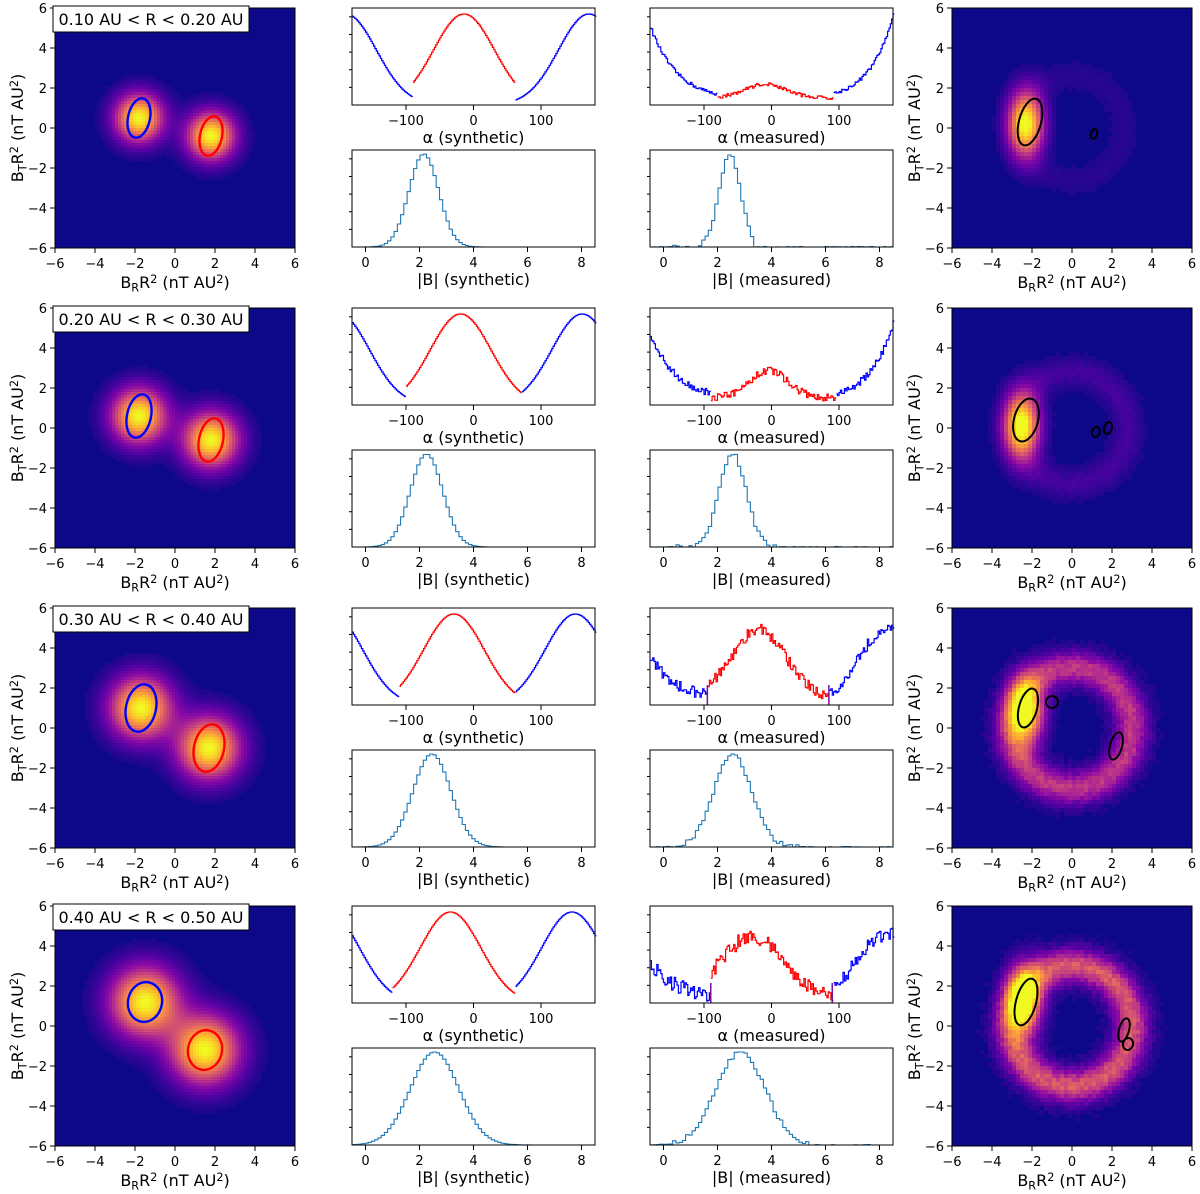  What do you see at coordinates (775, 91) in the screenshot?
I see `positive-sector-histogram` at bounding box center [775, 91].